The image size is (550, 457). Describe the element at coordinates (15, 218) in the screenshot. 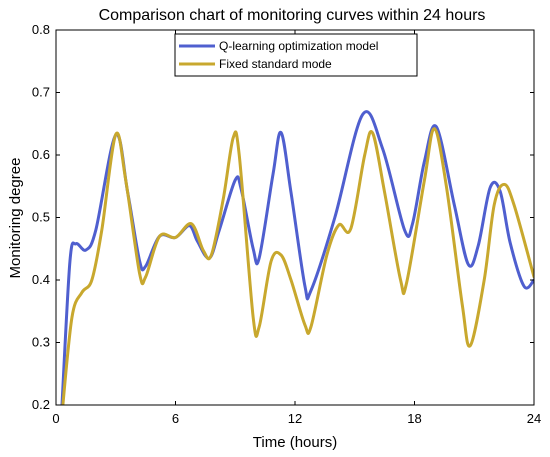

I see `y-axis-label: Monitoring degree` at that location.